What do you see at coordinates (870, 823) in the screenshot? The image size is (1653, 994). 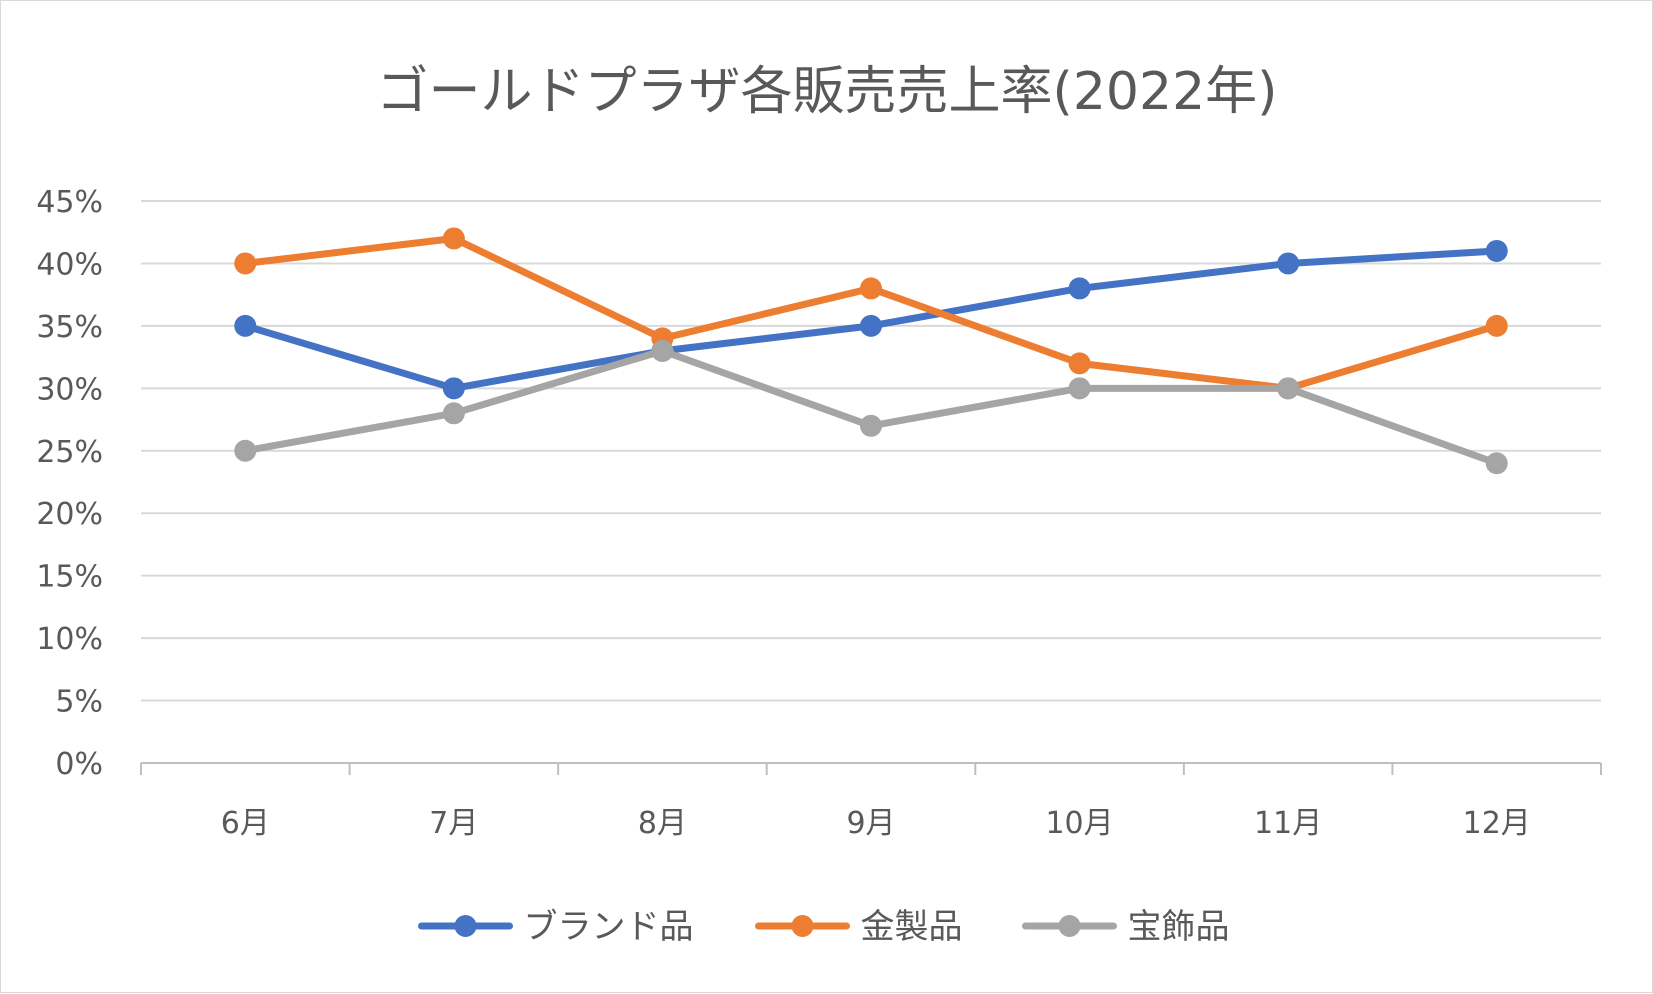 I see `x-tick-label: 9月` at bounding box center [870, 823].